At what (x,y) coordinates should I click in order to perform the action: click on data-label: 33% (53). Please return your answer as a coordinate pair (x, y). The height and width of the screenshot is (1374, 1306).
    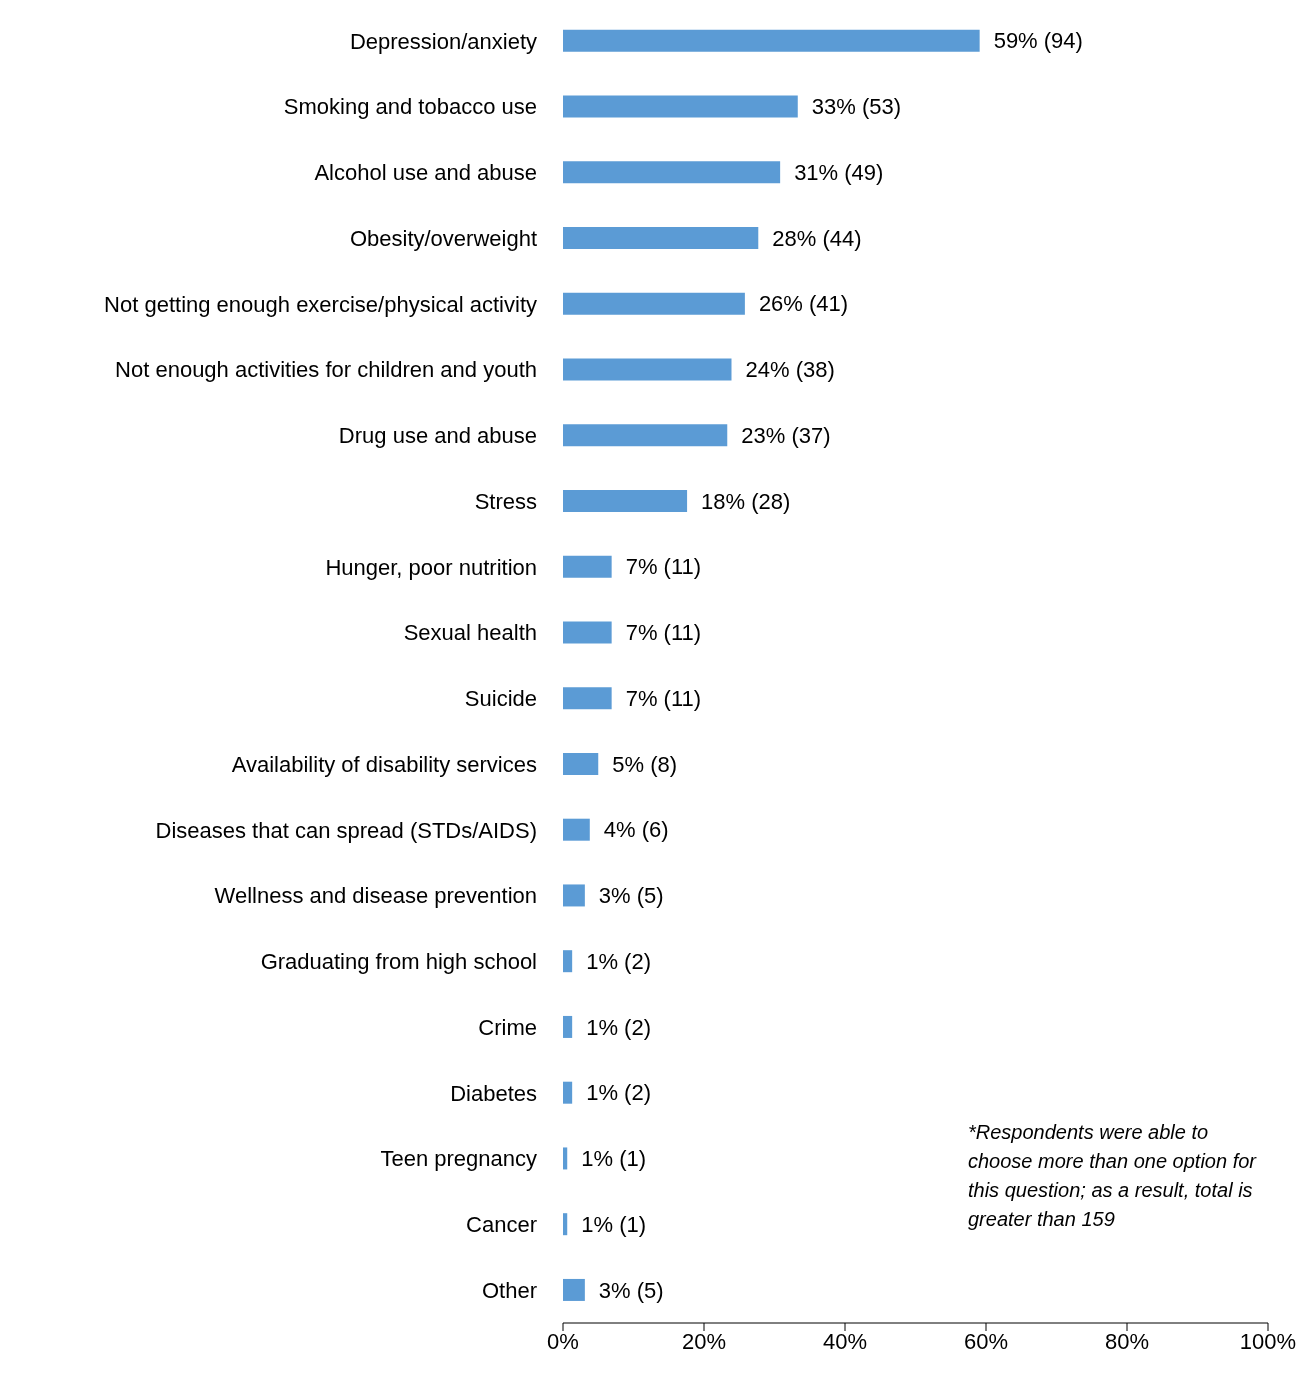
    Looking at the image, I should click on (856, 107).